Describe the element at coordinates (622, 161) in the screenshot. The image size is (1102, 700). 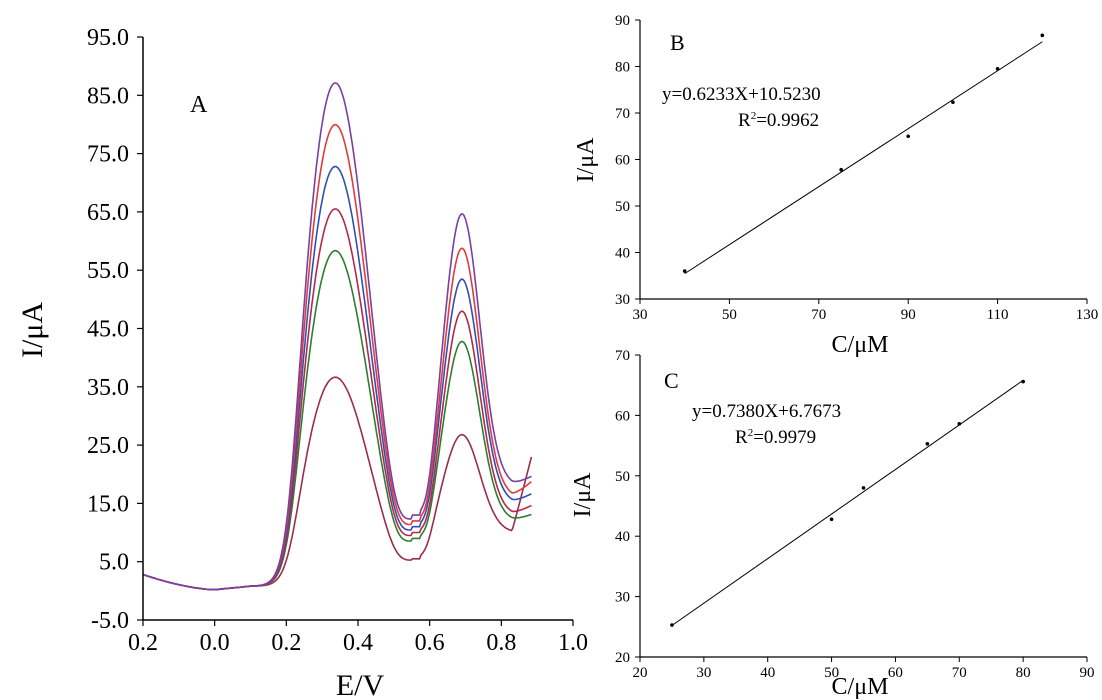
I see `panel-b-y-tick-label: 60` at that location.